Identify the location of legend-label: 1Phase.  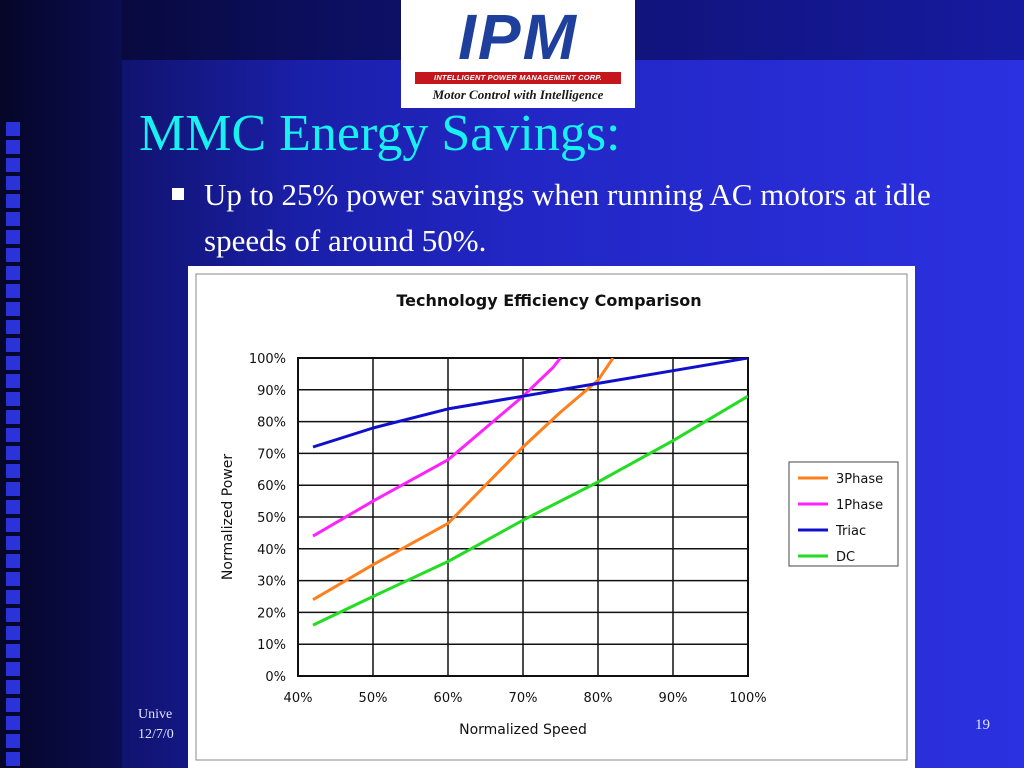
(859, 505).